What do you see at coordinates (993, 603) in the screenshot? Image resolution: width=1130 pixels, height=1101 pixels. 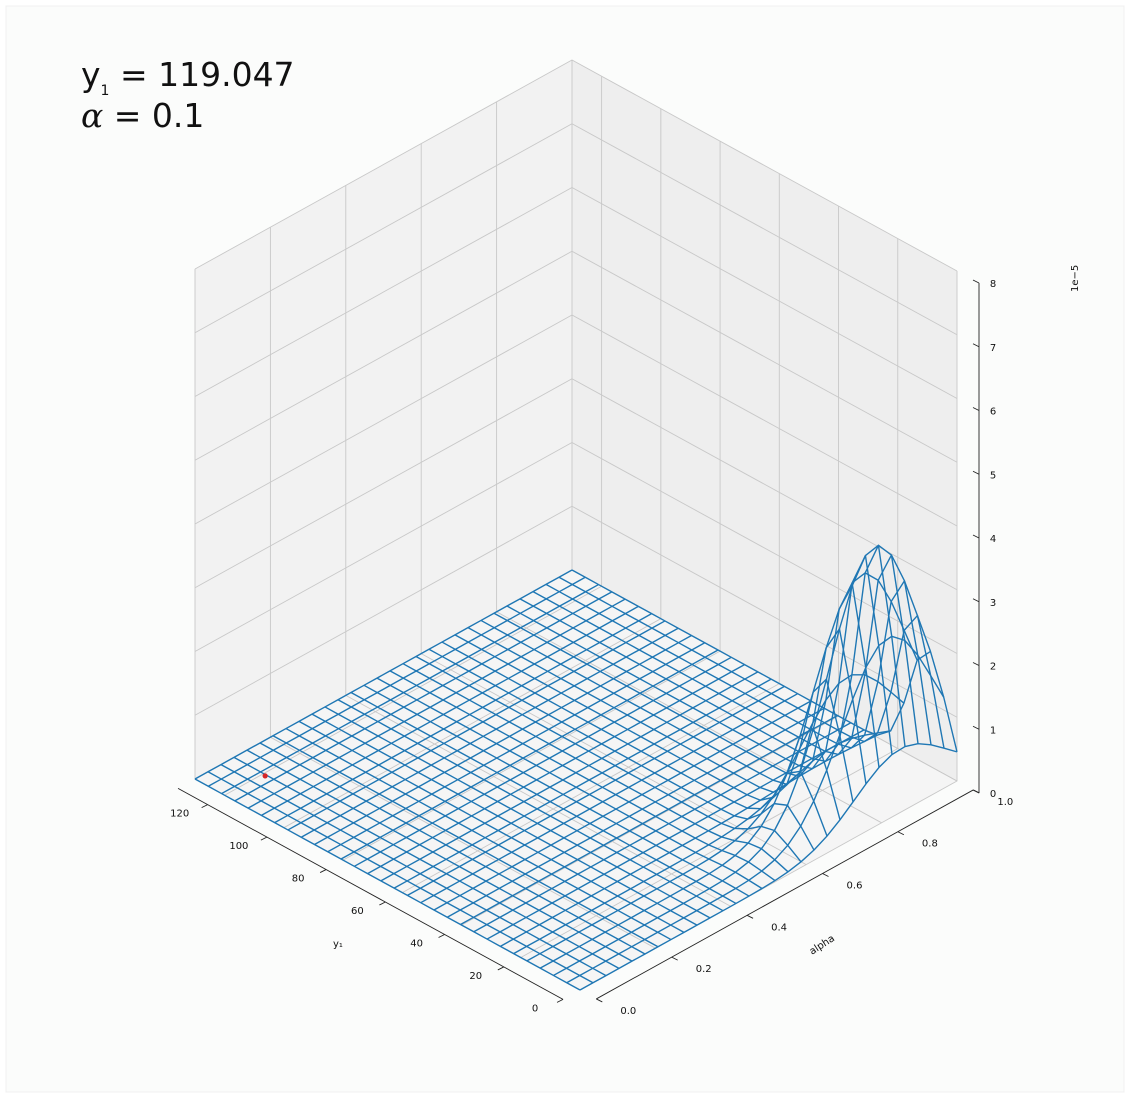 I see `z-tick-label: 3` at bounding box center [993, 603].